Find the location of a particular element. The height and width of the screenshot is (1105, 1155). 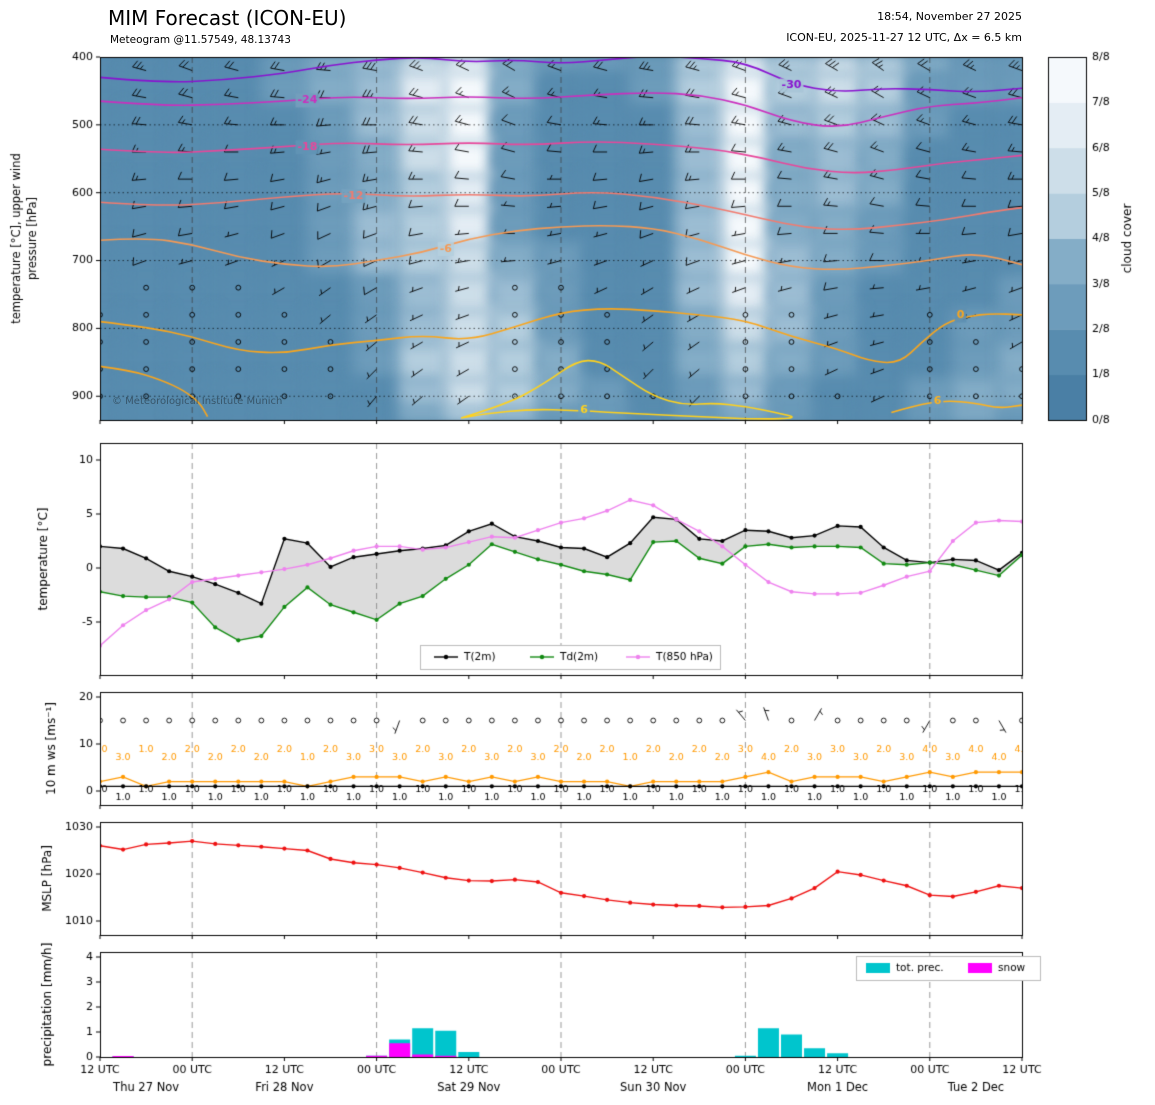

model-run-info: ICON-EU, 2025-11-27 12 UTC, Δx = 6.5 km is located at coordinates (904, 37).